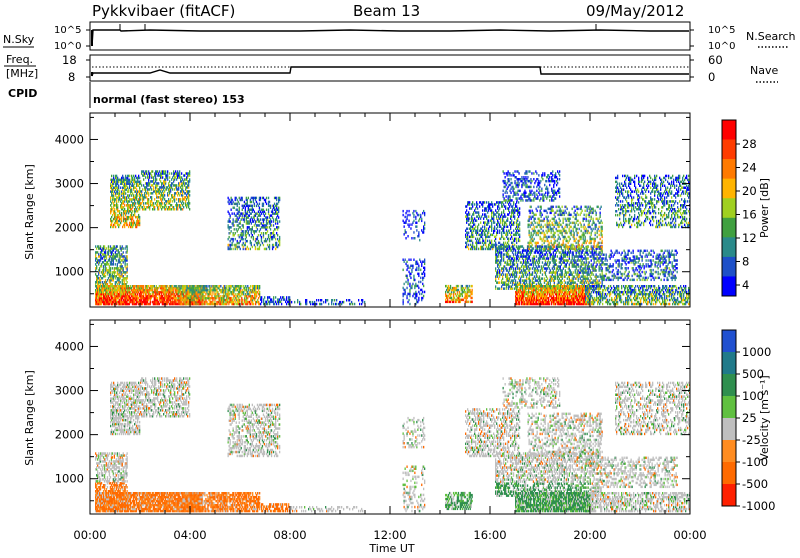  I want to click on nsearch-label: N.Search, so click(771, 36).